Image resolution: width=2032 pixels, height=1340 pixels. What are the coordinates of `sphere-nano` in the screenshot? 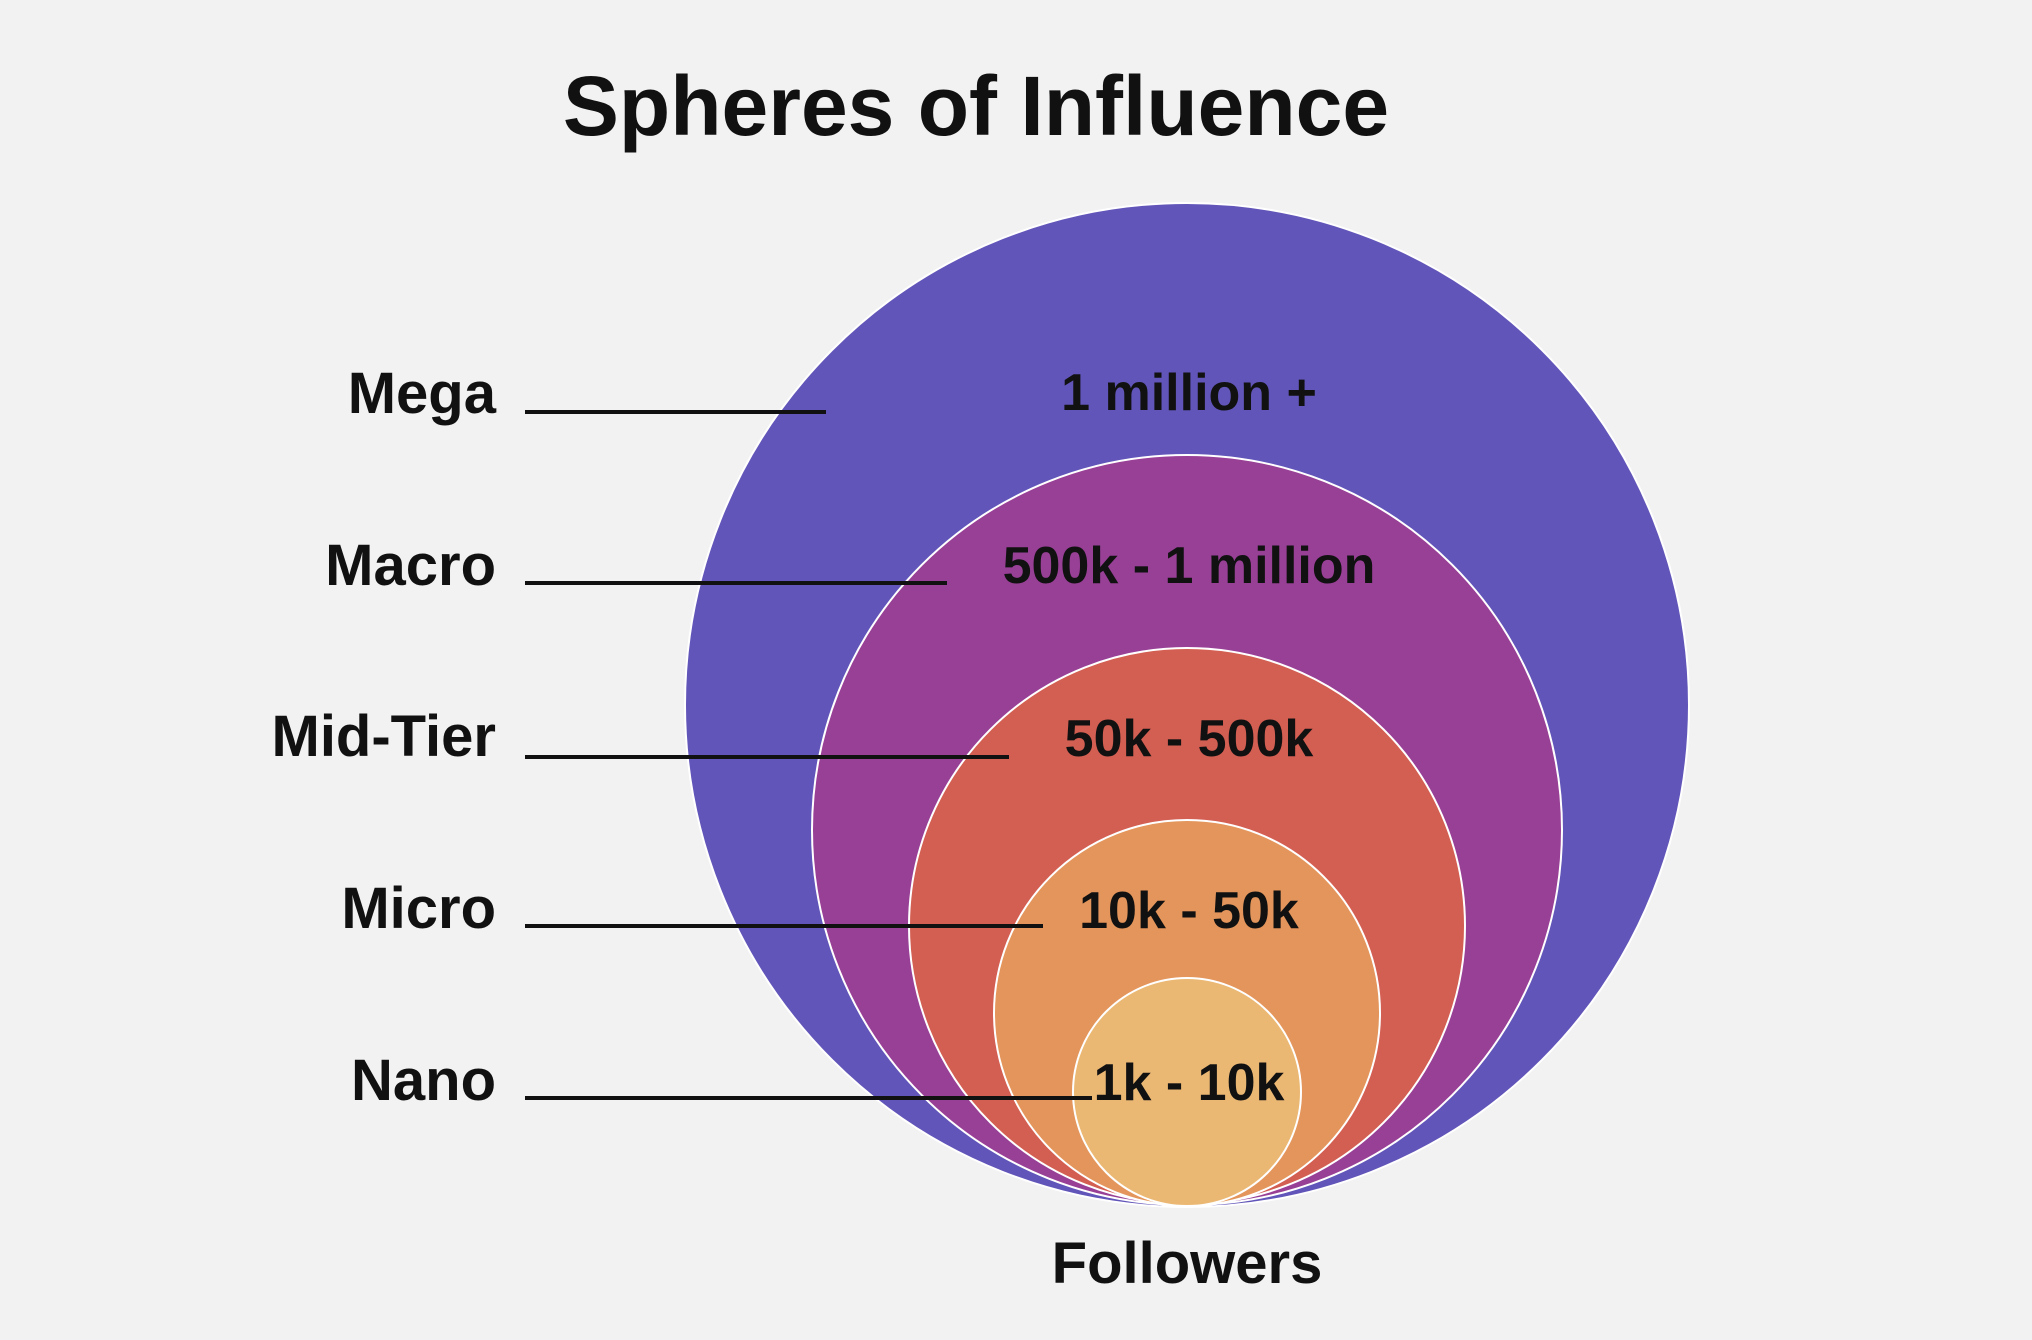 It's located at (1187, 1092).